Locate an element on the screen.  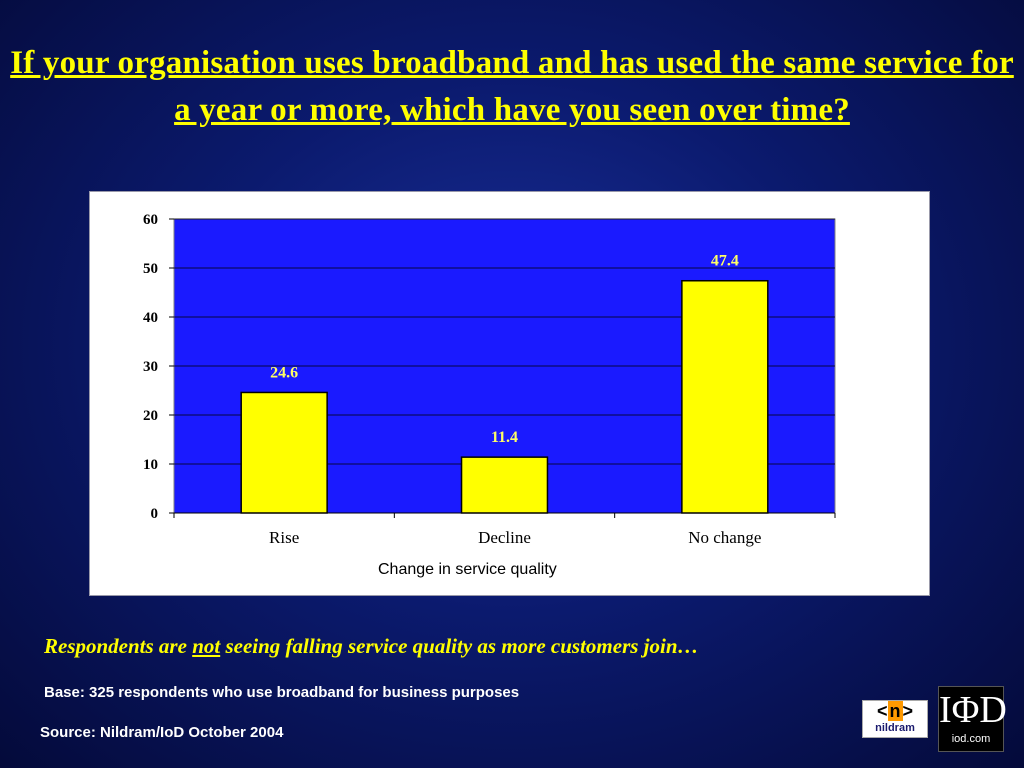
data-label: 24.6 is located at coordinates (284, 372).